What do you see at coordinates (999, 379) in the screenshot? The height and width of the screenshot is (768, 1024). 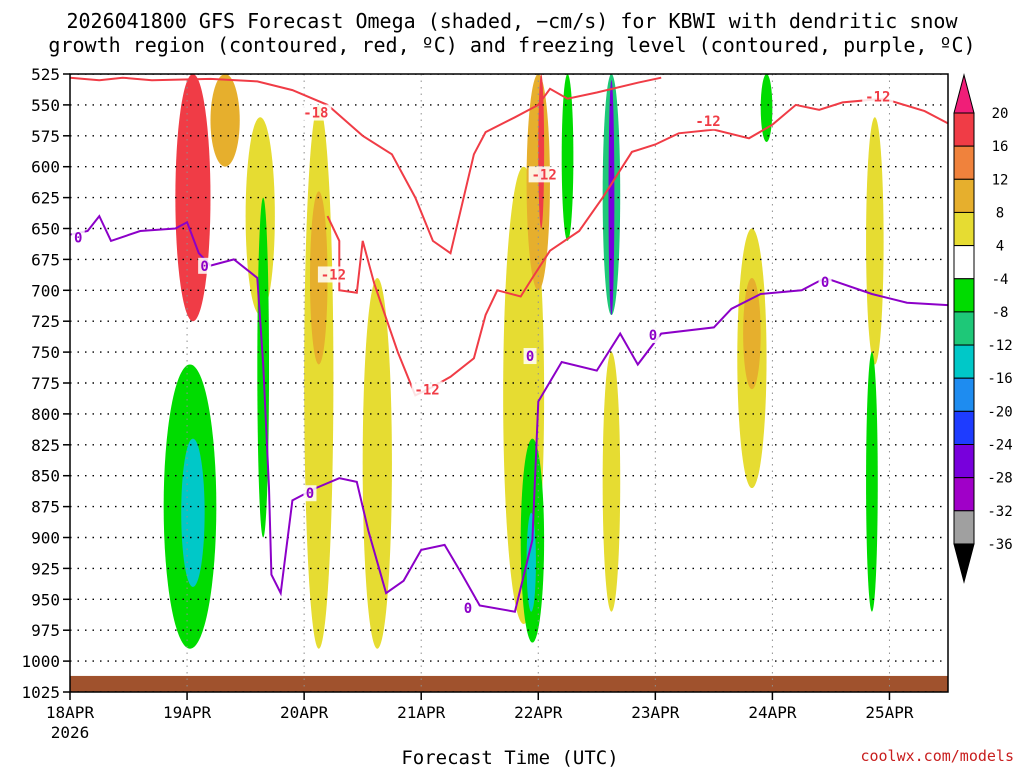 I see `colorbar-label-8: -16` at bounding box center [999, 379].